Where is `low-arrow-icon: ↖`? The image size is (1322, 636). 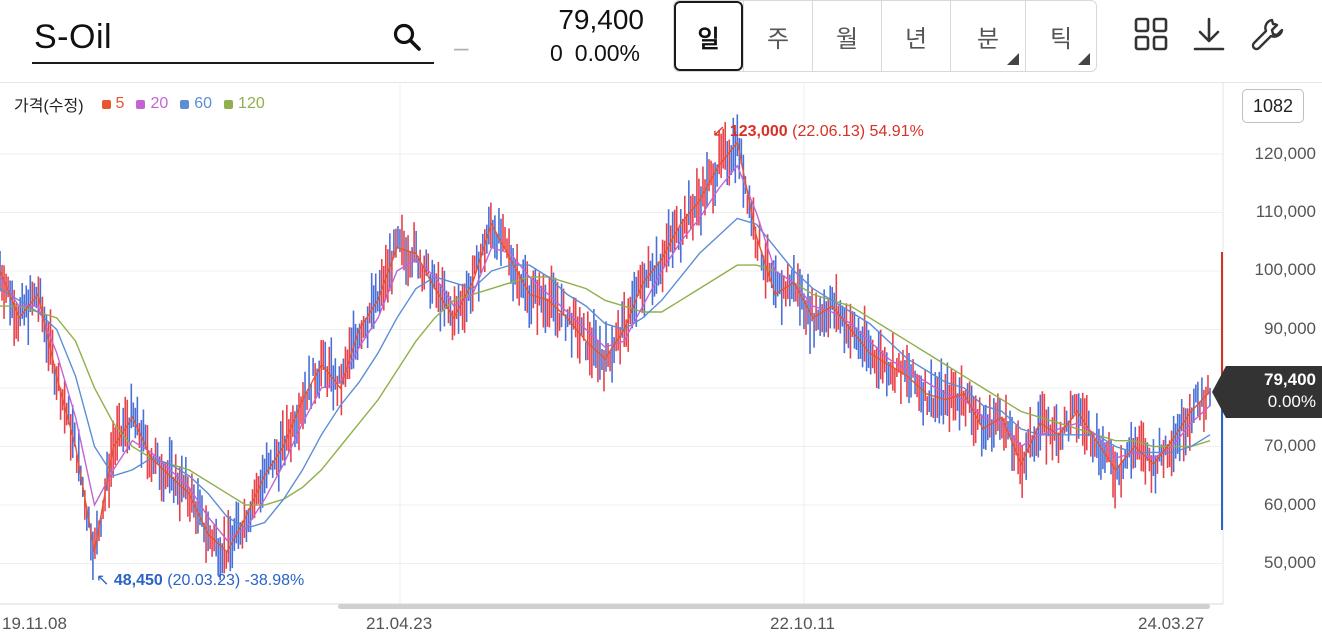 low-arrow-icon: ↖ is located at coordinates (103, 580).